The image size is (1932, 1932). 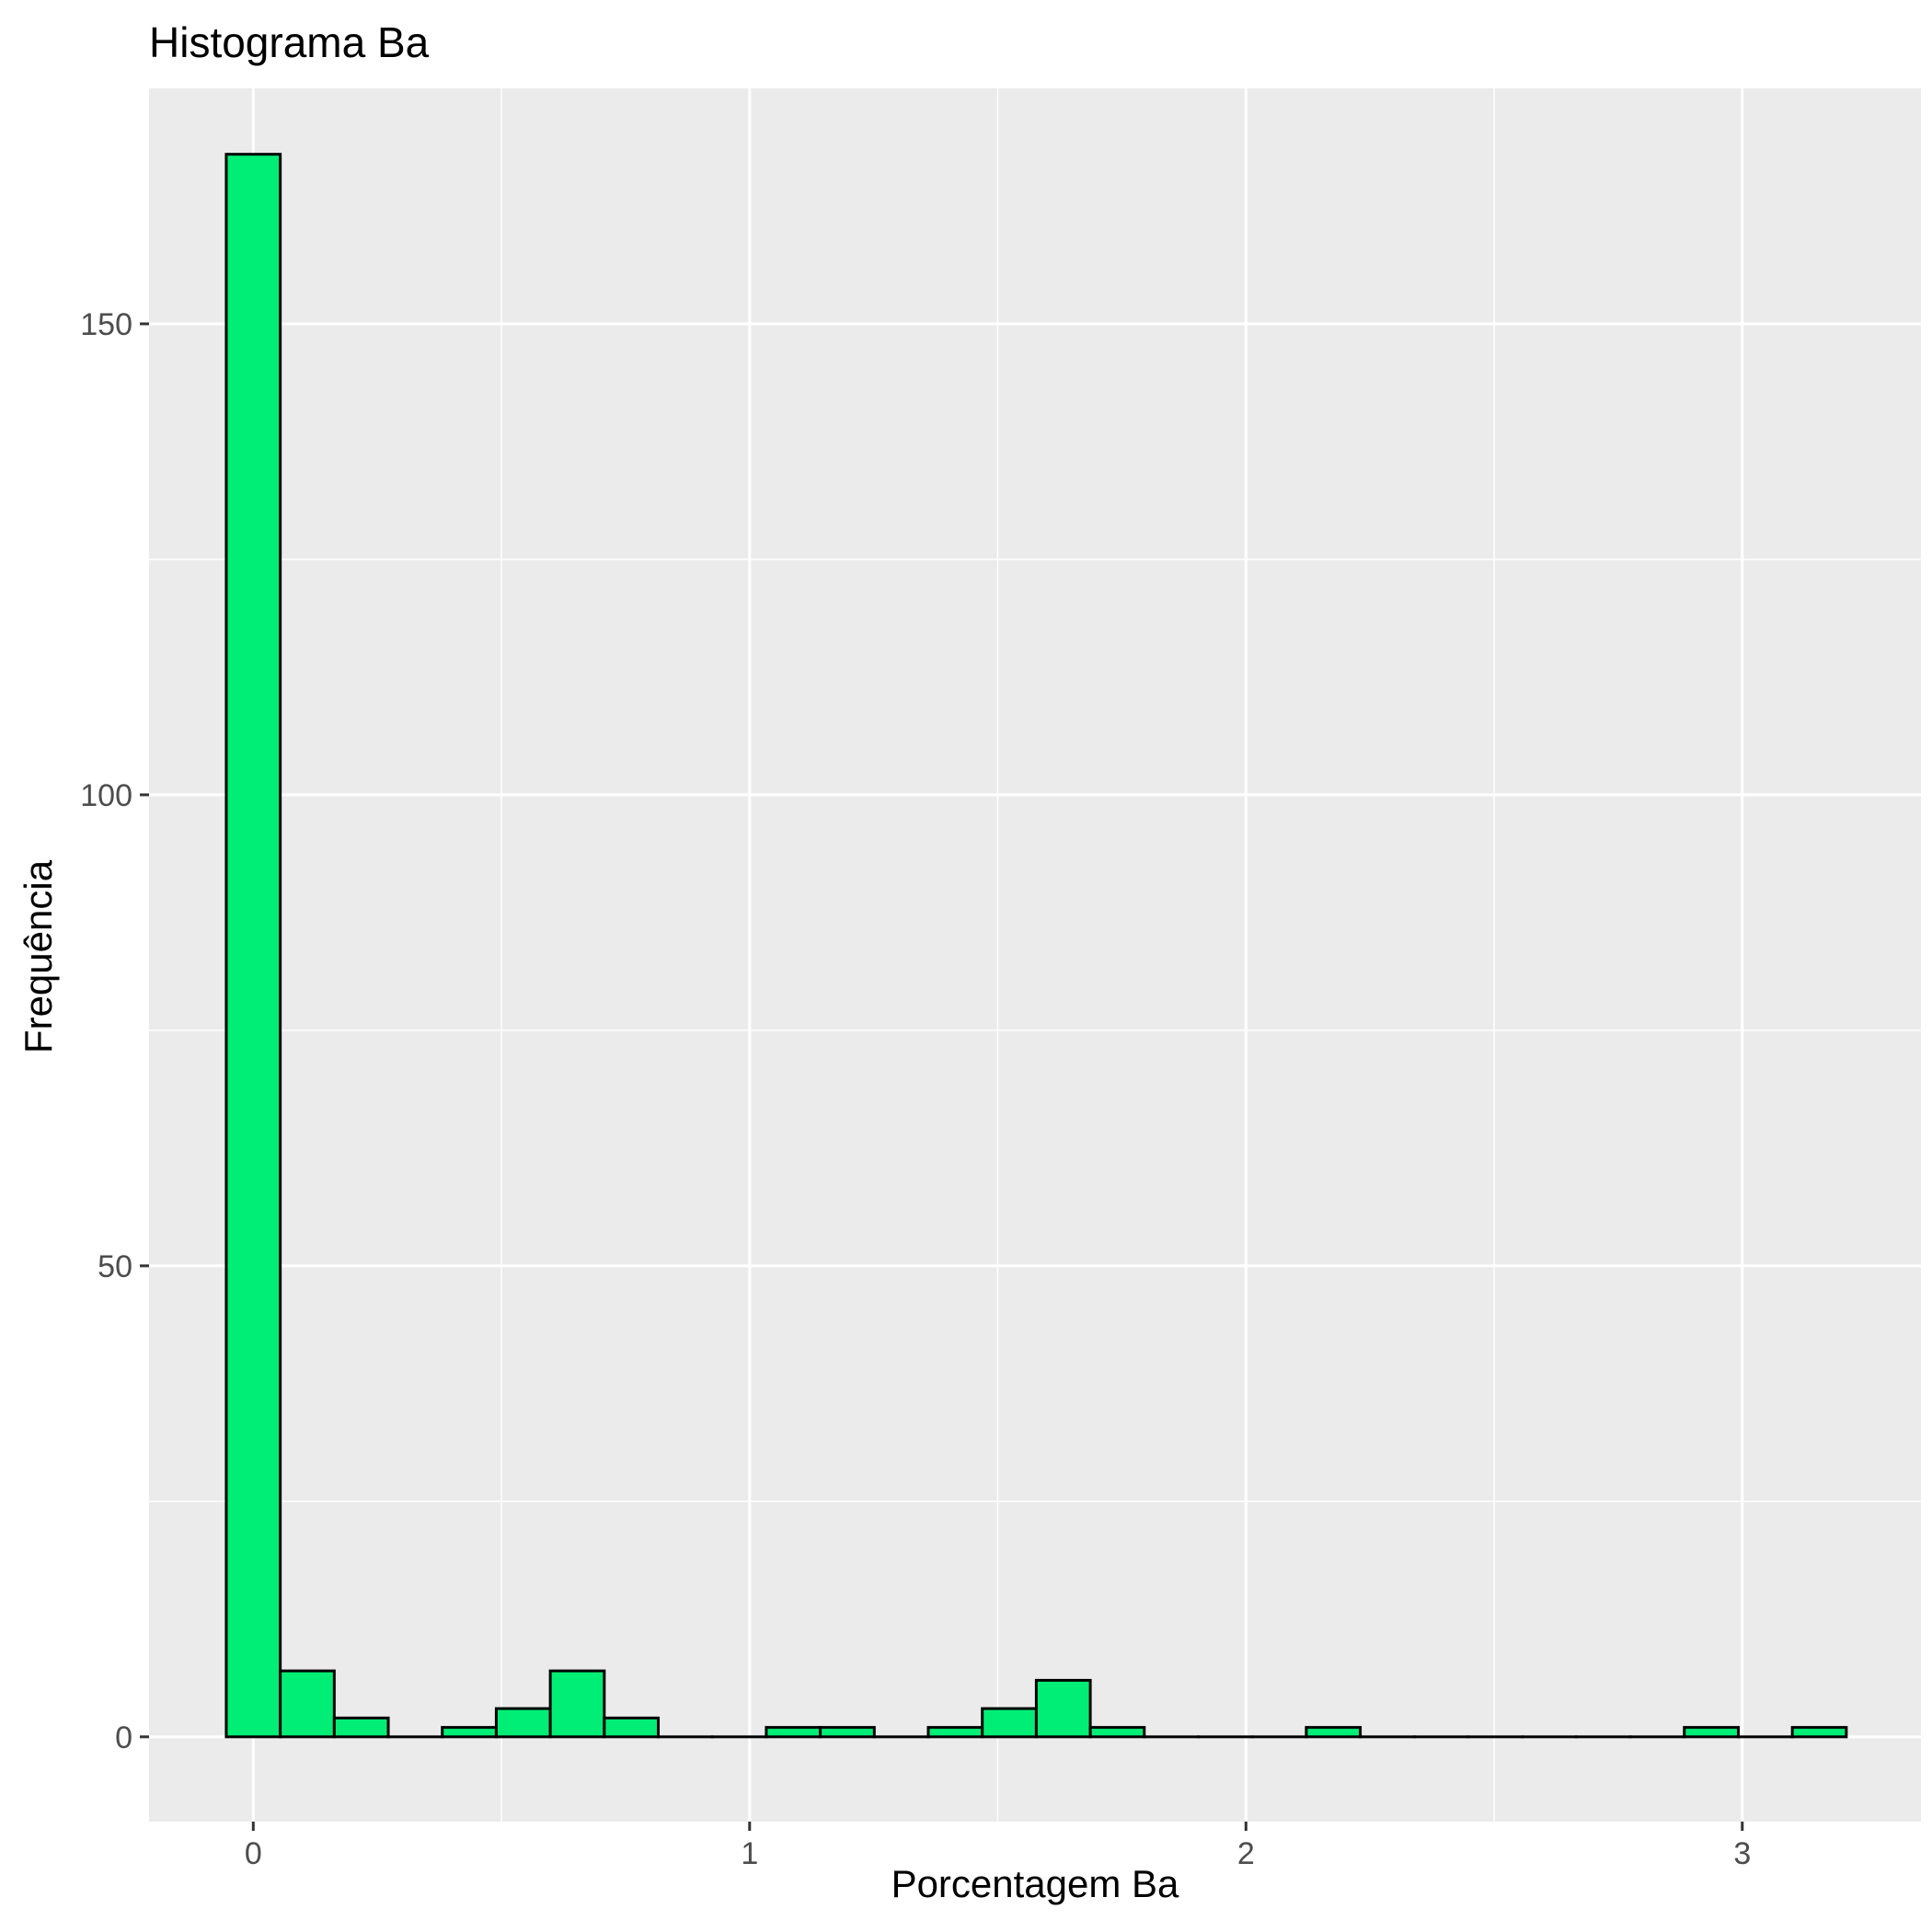 What do you see at coordinates (38, 956) in the screenshot?
I see `y-axis-title: Frequência` at bounding box center [38, 956].